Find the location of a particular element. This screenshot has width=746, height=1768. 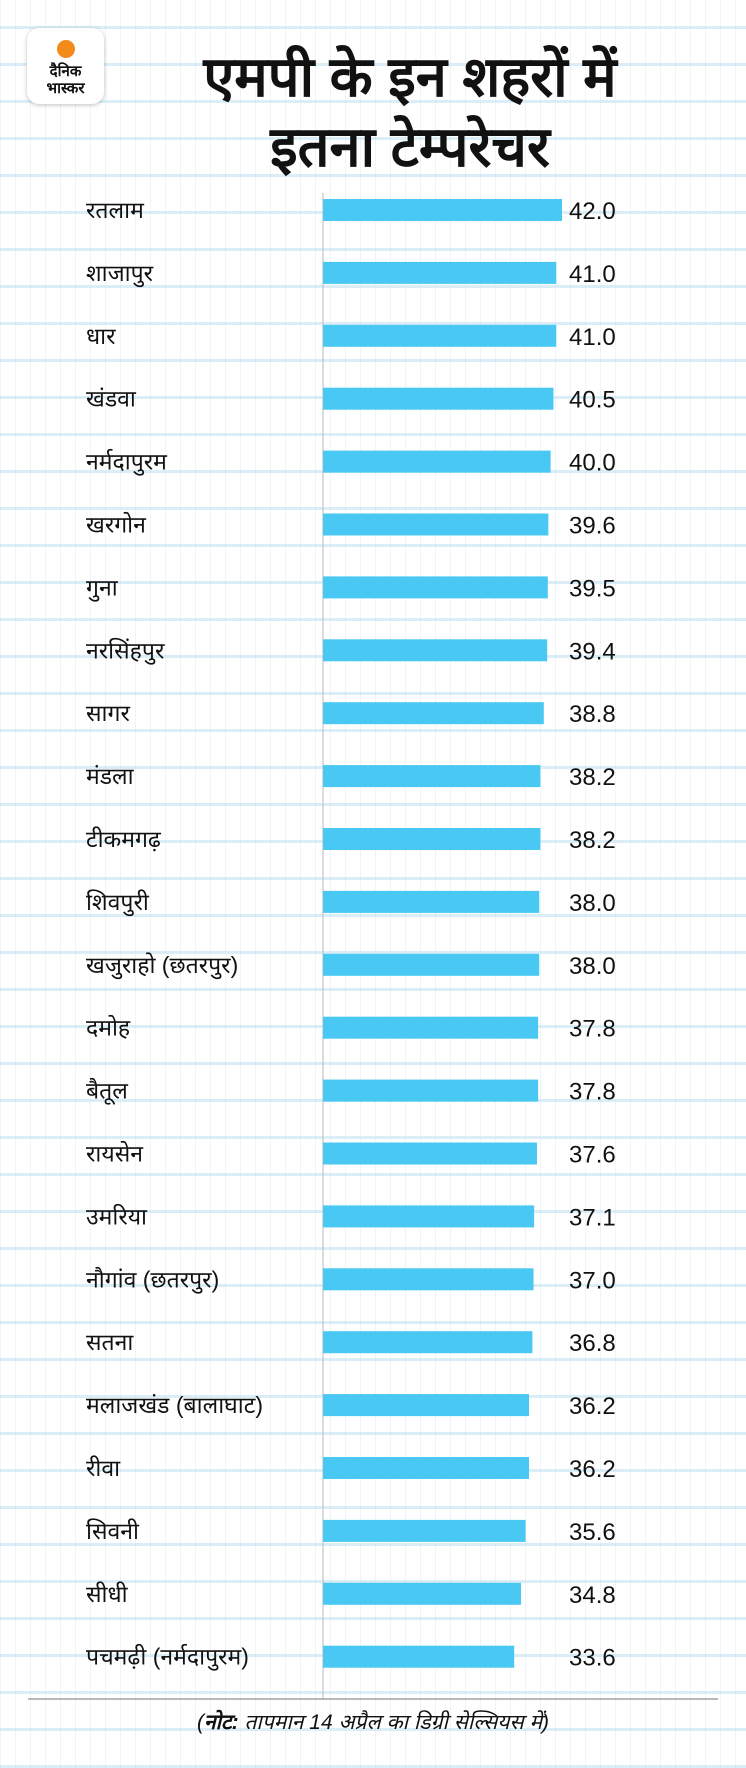

sun-icon is located at coordinates (66, 49).